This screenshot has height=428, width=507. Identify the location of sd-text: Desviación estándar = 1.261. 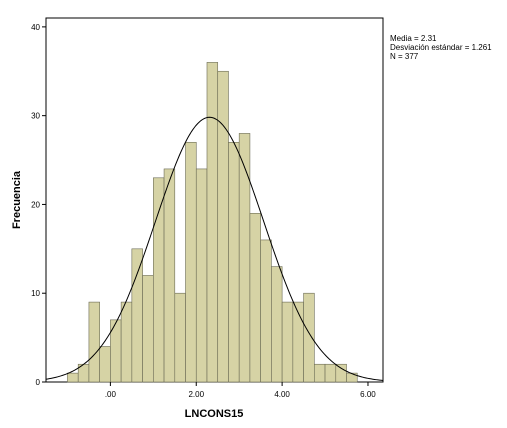
(441, 47).